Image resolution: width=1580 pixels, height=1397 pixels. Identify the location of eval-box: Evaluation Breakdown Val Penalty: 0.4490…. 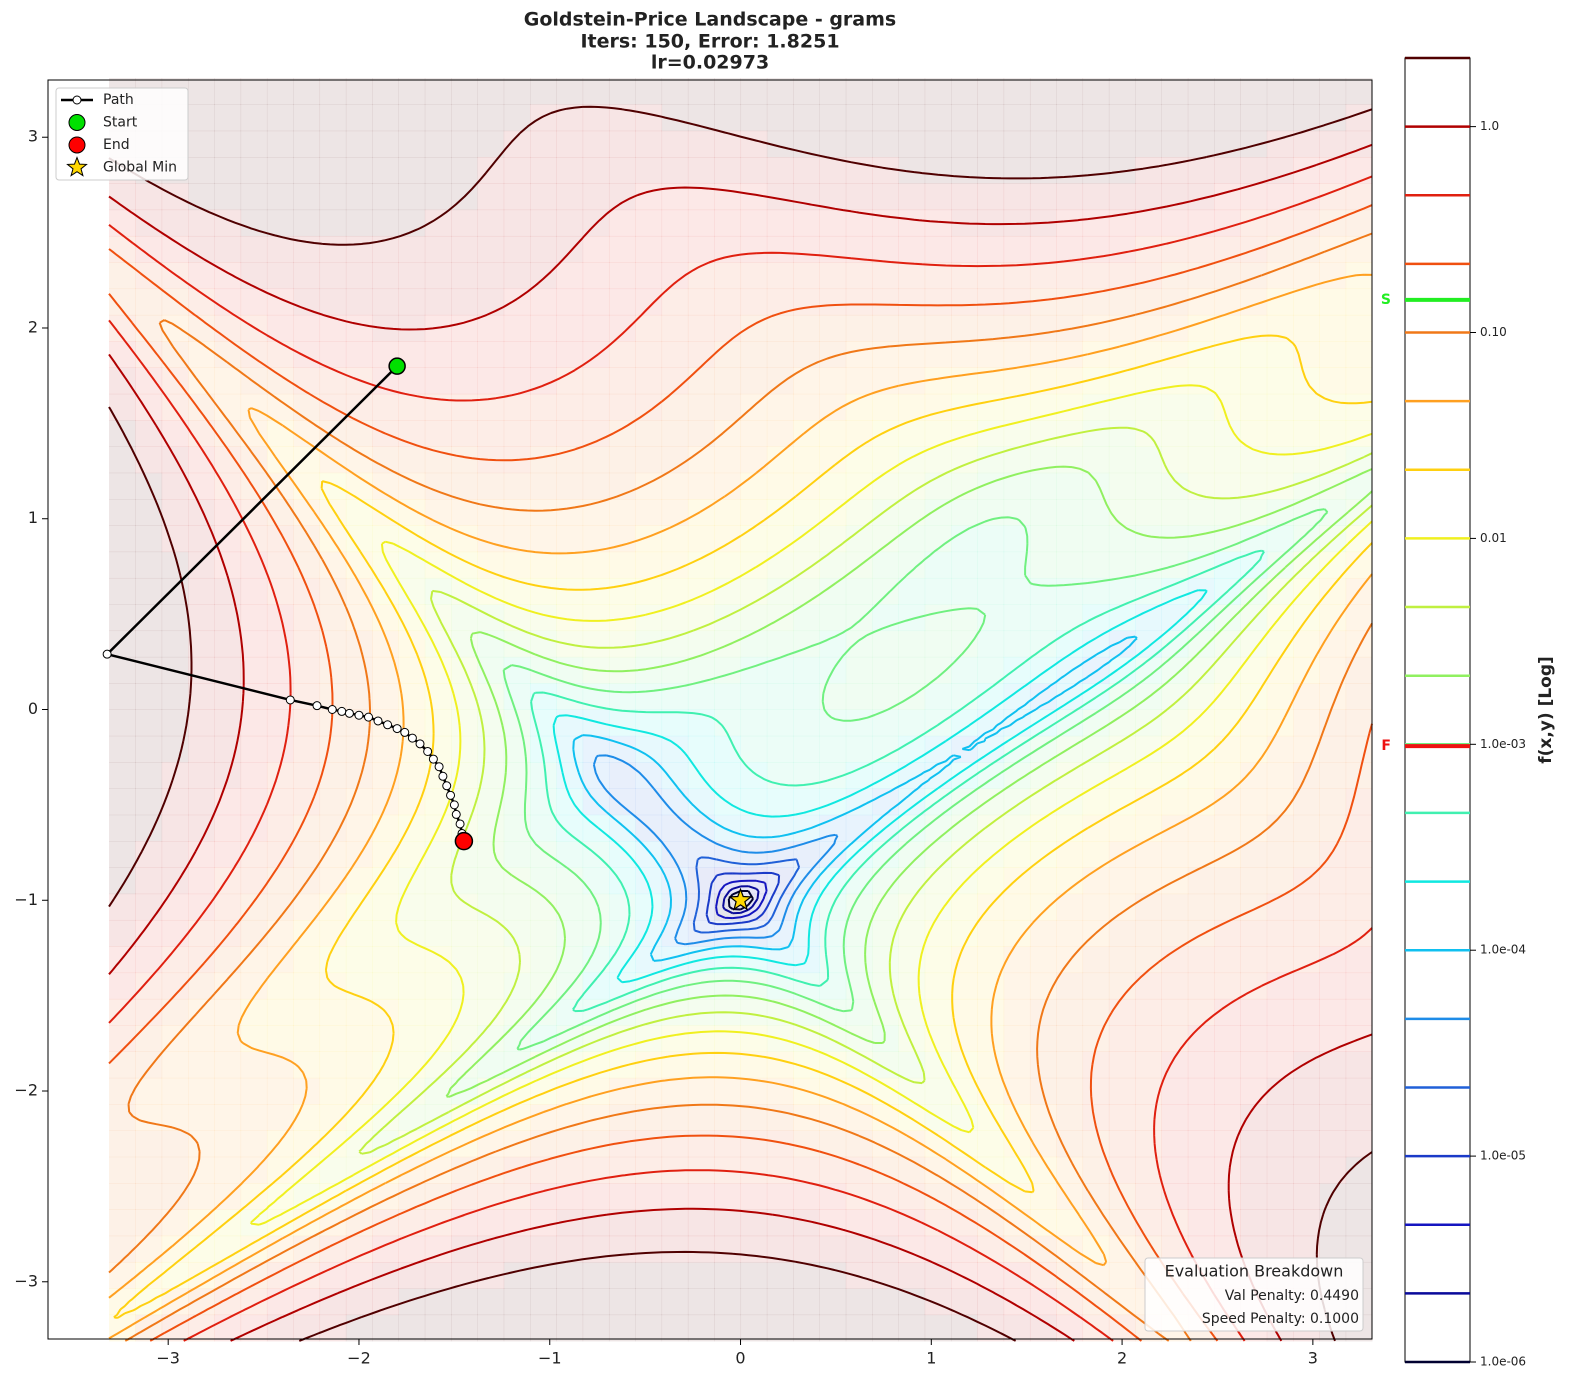
(1254, 1294).